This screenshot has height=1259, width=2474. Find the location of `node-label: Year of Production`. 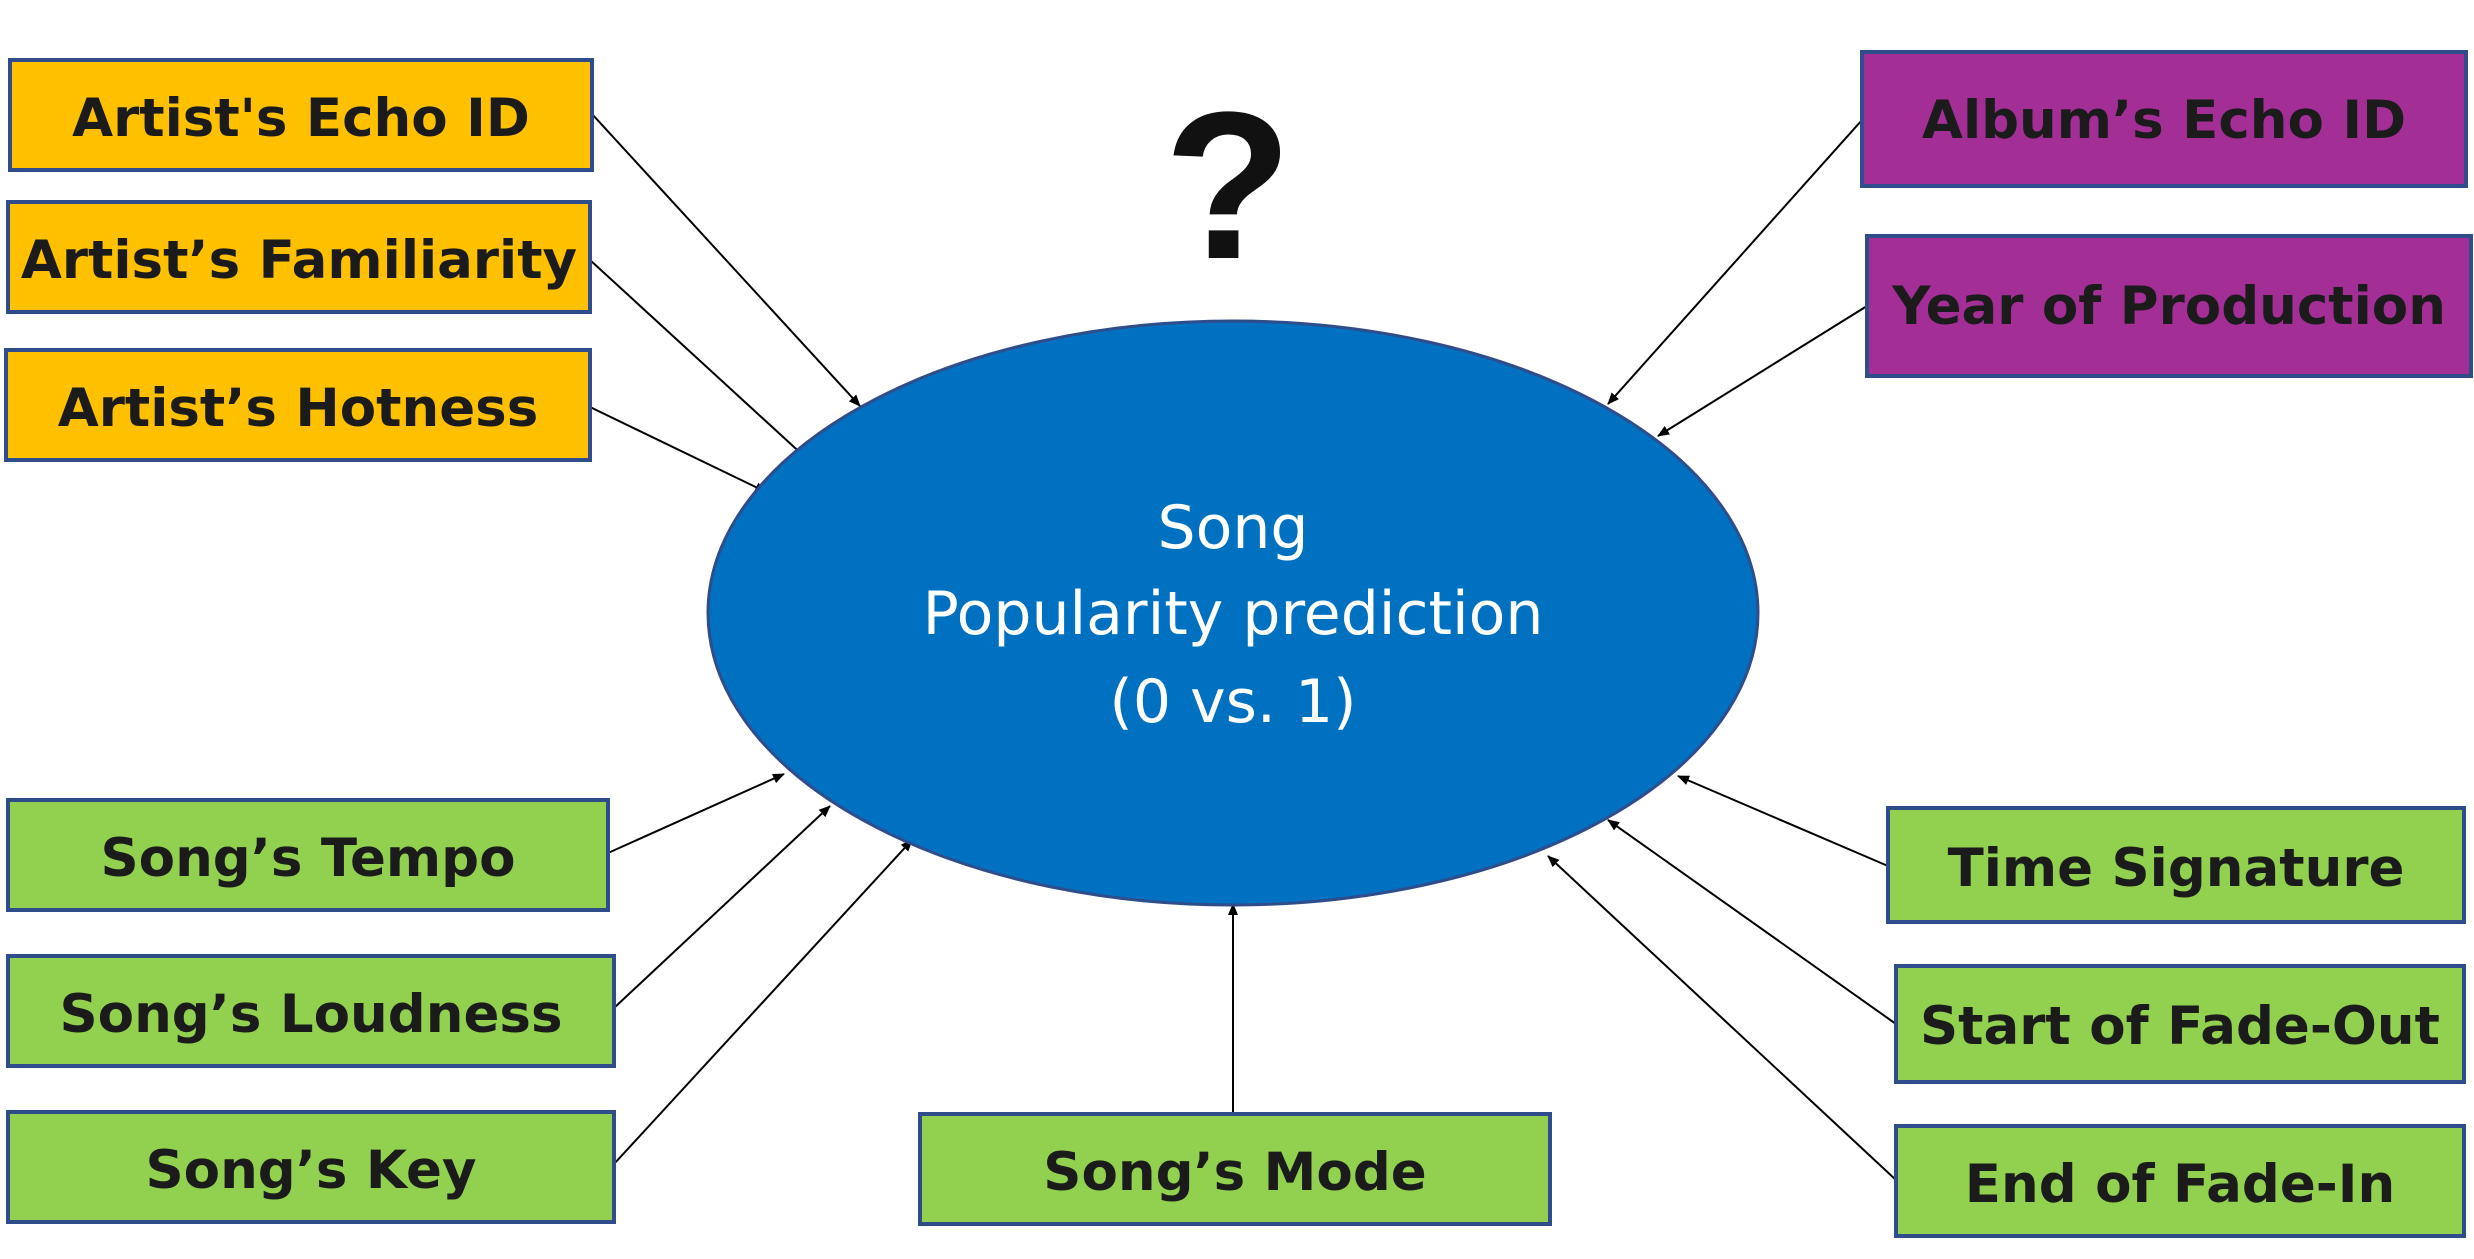

node-label: Year of Production is located at coordinates (2168, 306).